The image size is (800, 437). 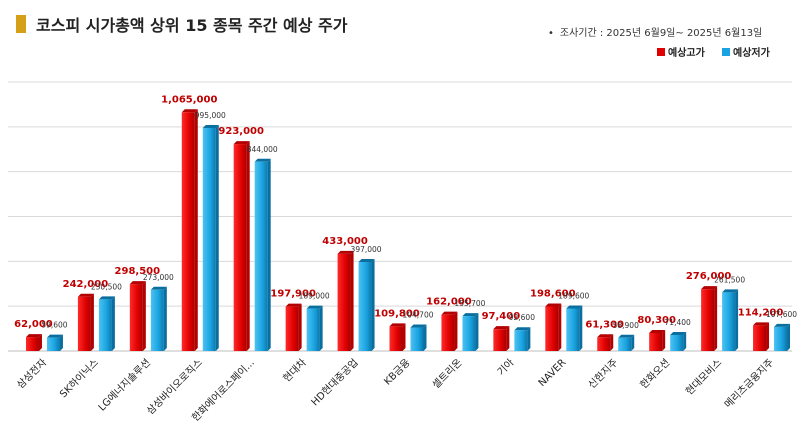 What do you see at coordinates (366, 249) in the screenshot?
I see `data-label-low: 397,000` at bounding box center [366, 249].